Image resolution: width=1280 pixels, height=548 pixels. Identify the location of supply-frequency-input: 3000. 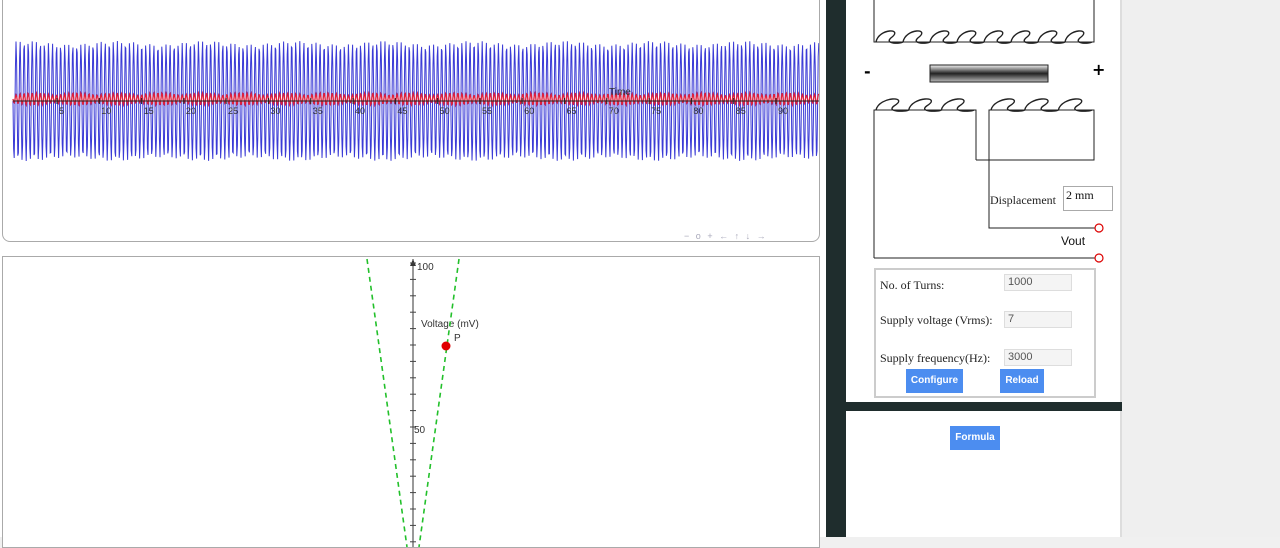
(1038, 357).